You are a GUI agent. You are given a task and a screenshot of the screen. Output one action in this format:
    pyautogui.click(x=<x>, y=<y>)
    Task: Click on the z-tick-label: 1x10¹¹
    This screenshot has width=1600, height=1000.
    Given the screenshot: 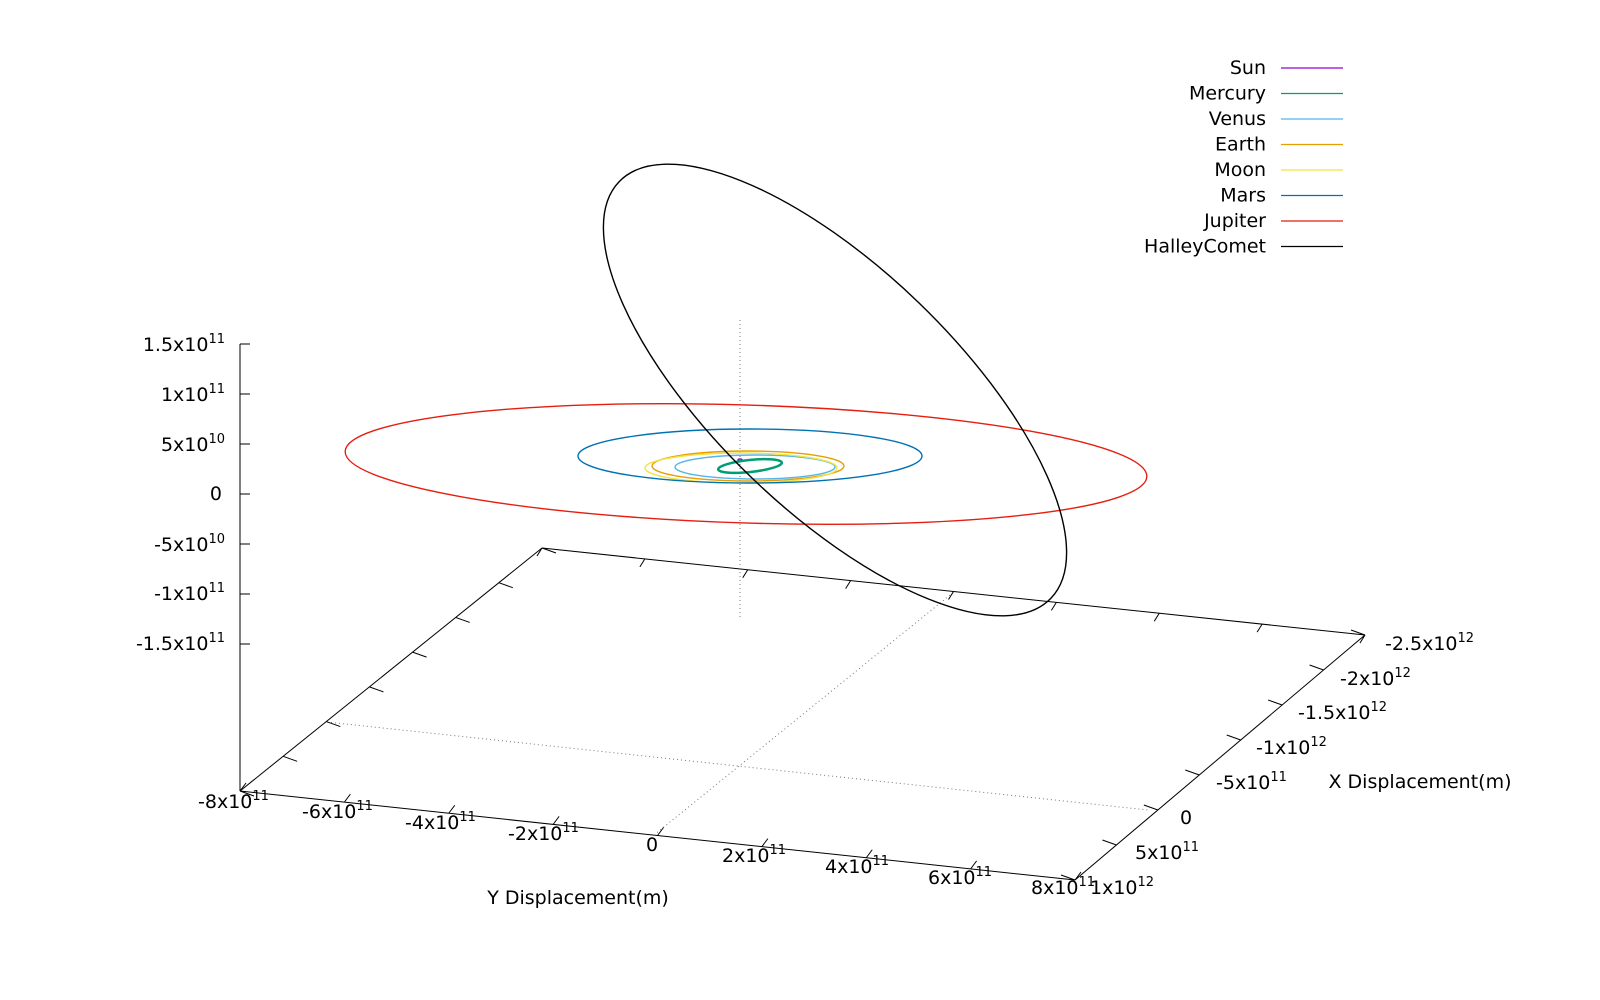 What is the action you would take?
    pyautogui.click(x=193, y=394)
    